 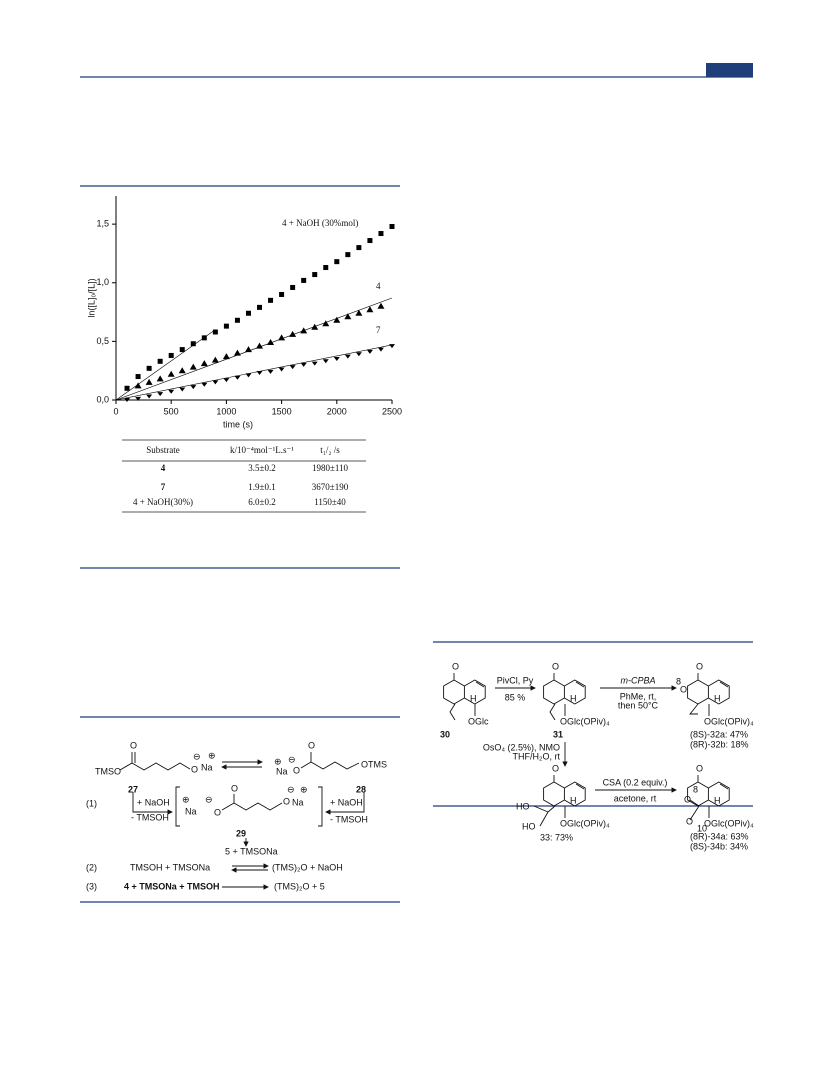 I want to click on product: 5 + TMSONa, so click(x=251, y=851).